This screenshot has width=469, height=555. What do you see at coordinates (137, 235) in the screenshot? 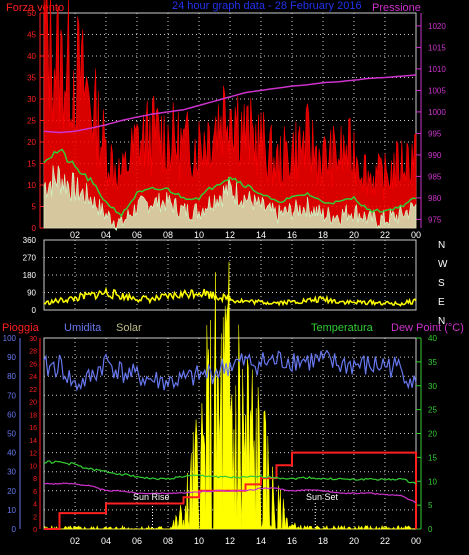
I see `x-tick-label: 06` at bounding box center [137, 235].